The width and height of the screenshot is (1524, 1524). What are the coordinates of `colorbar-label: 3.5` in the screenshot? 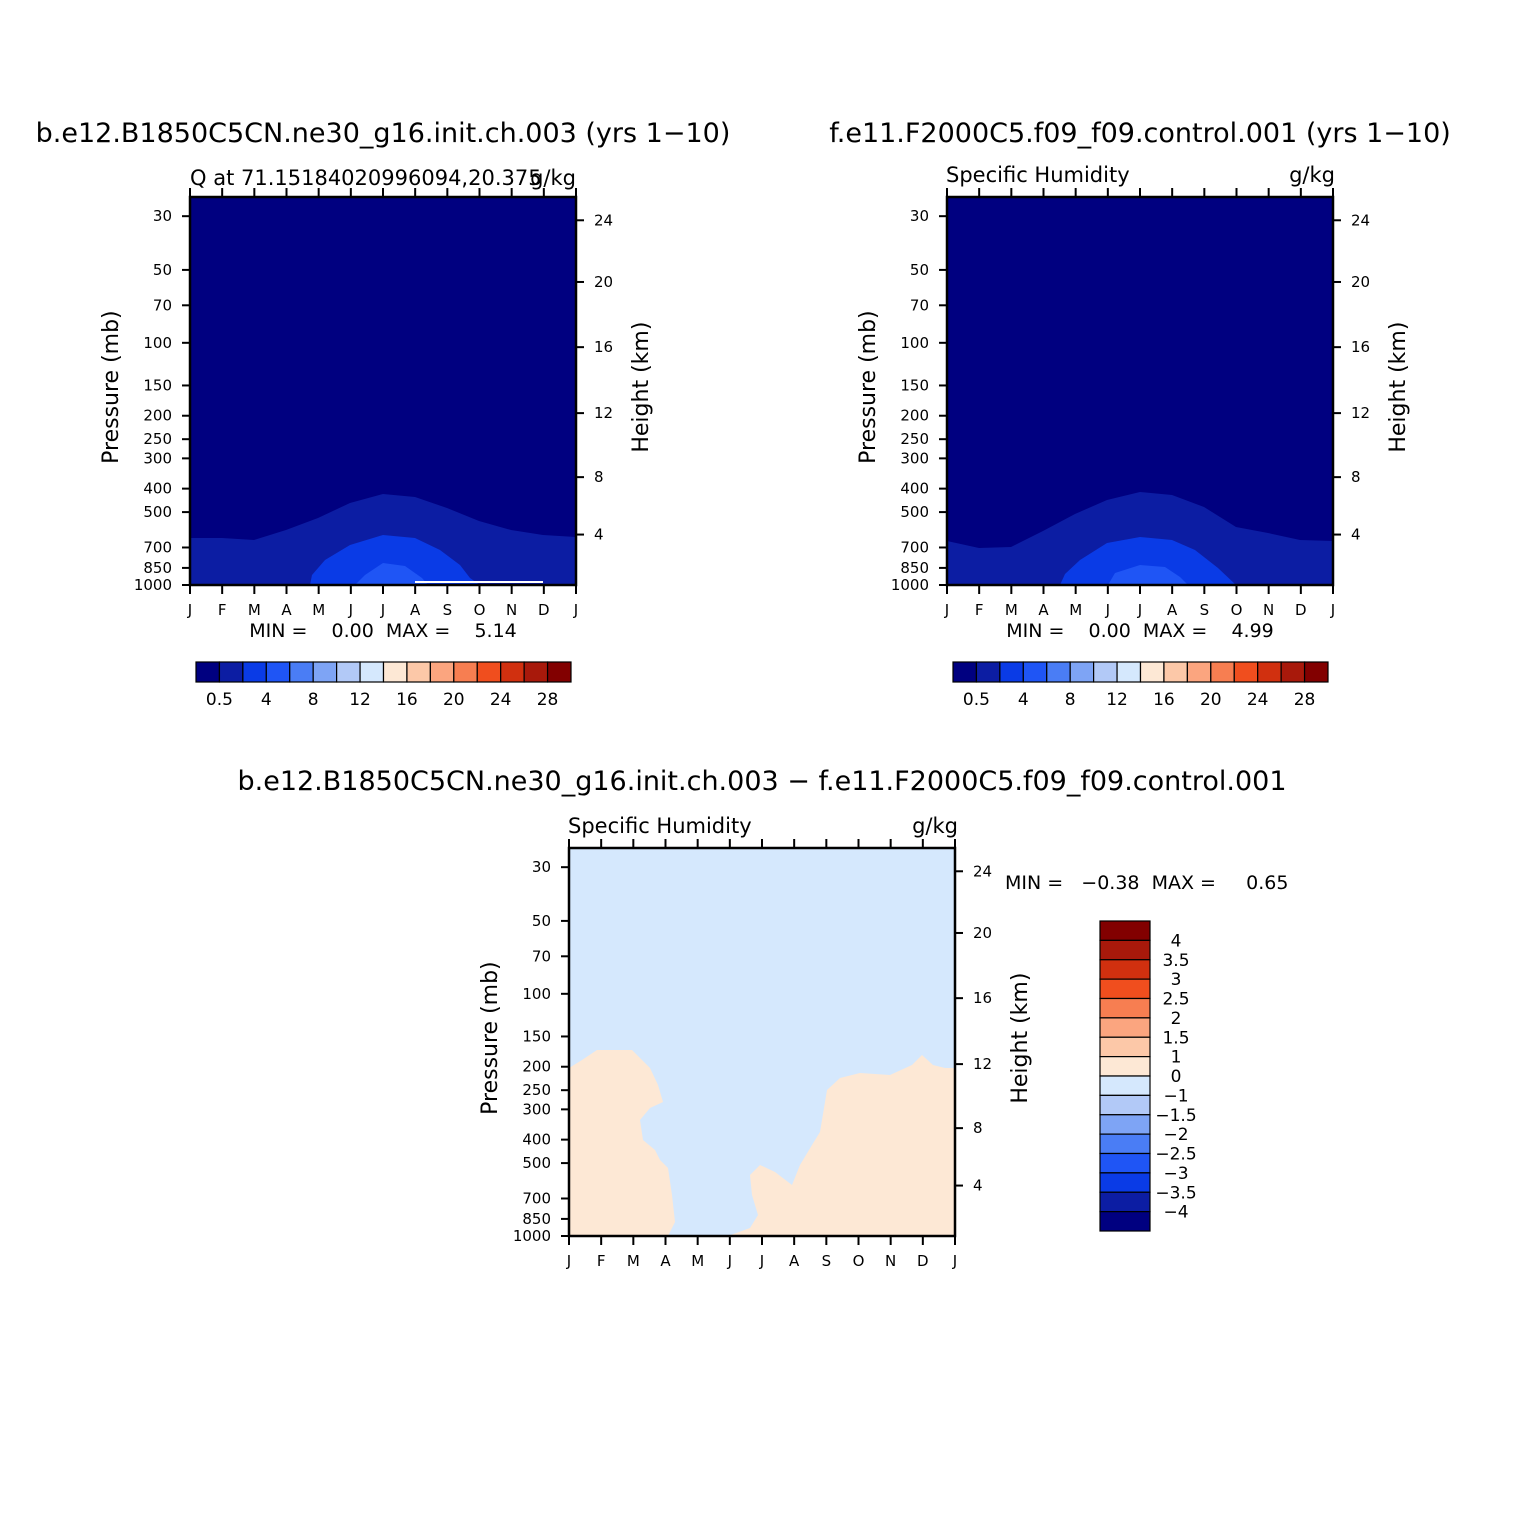 It's located at (1175, 961).